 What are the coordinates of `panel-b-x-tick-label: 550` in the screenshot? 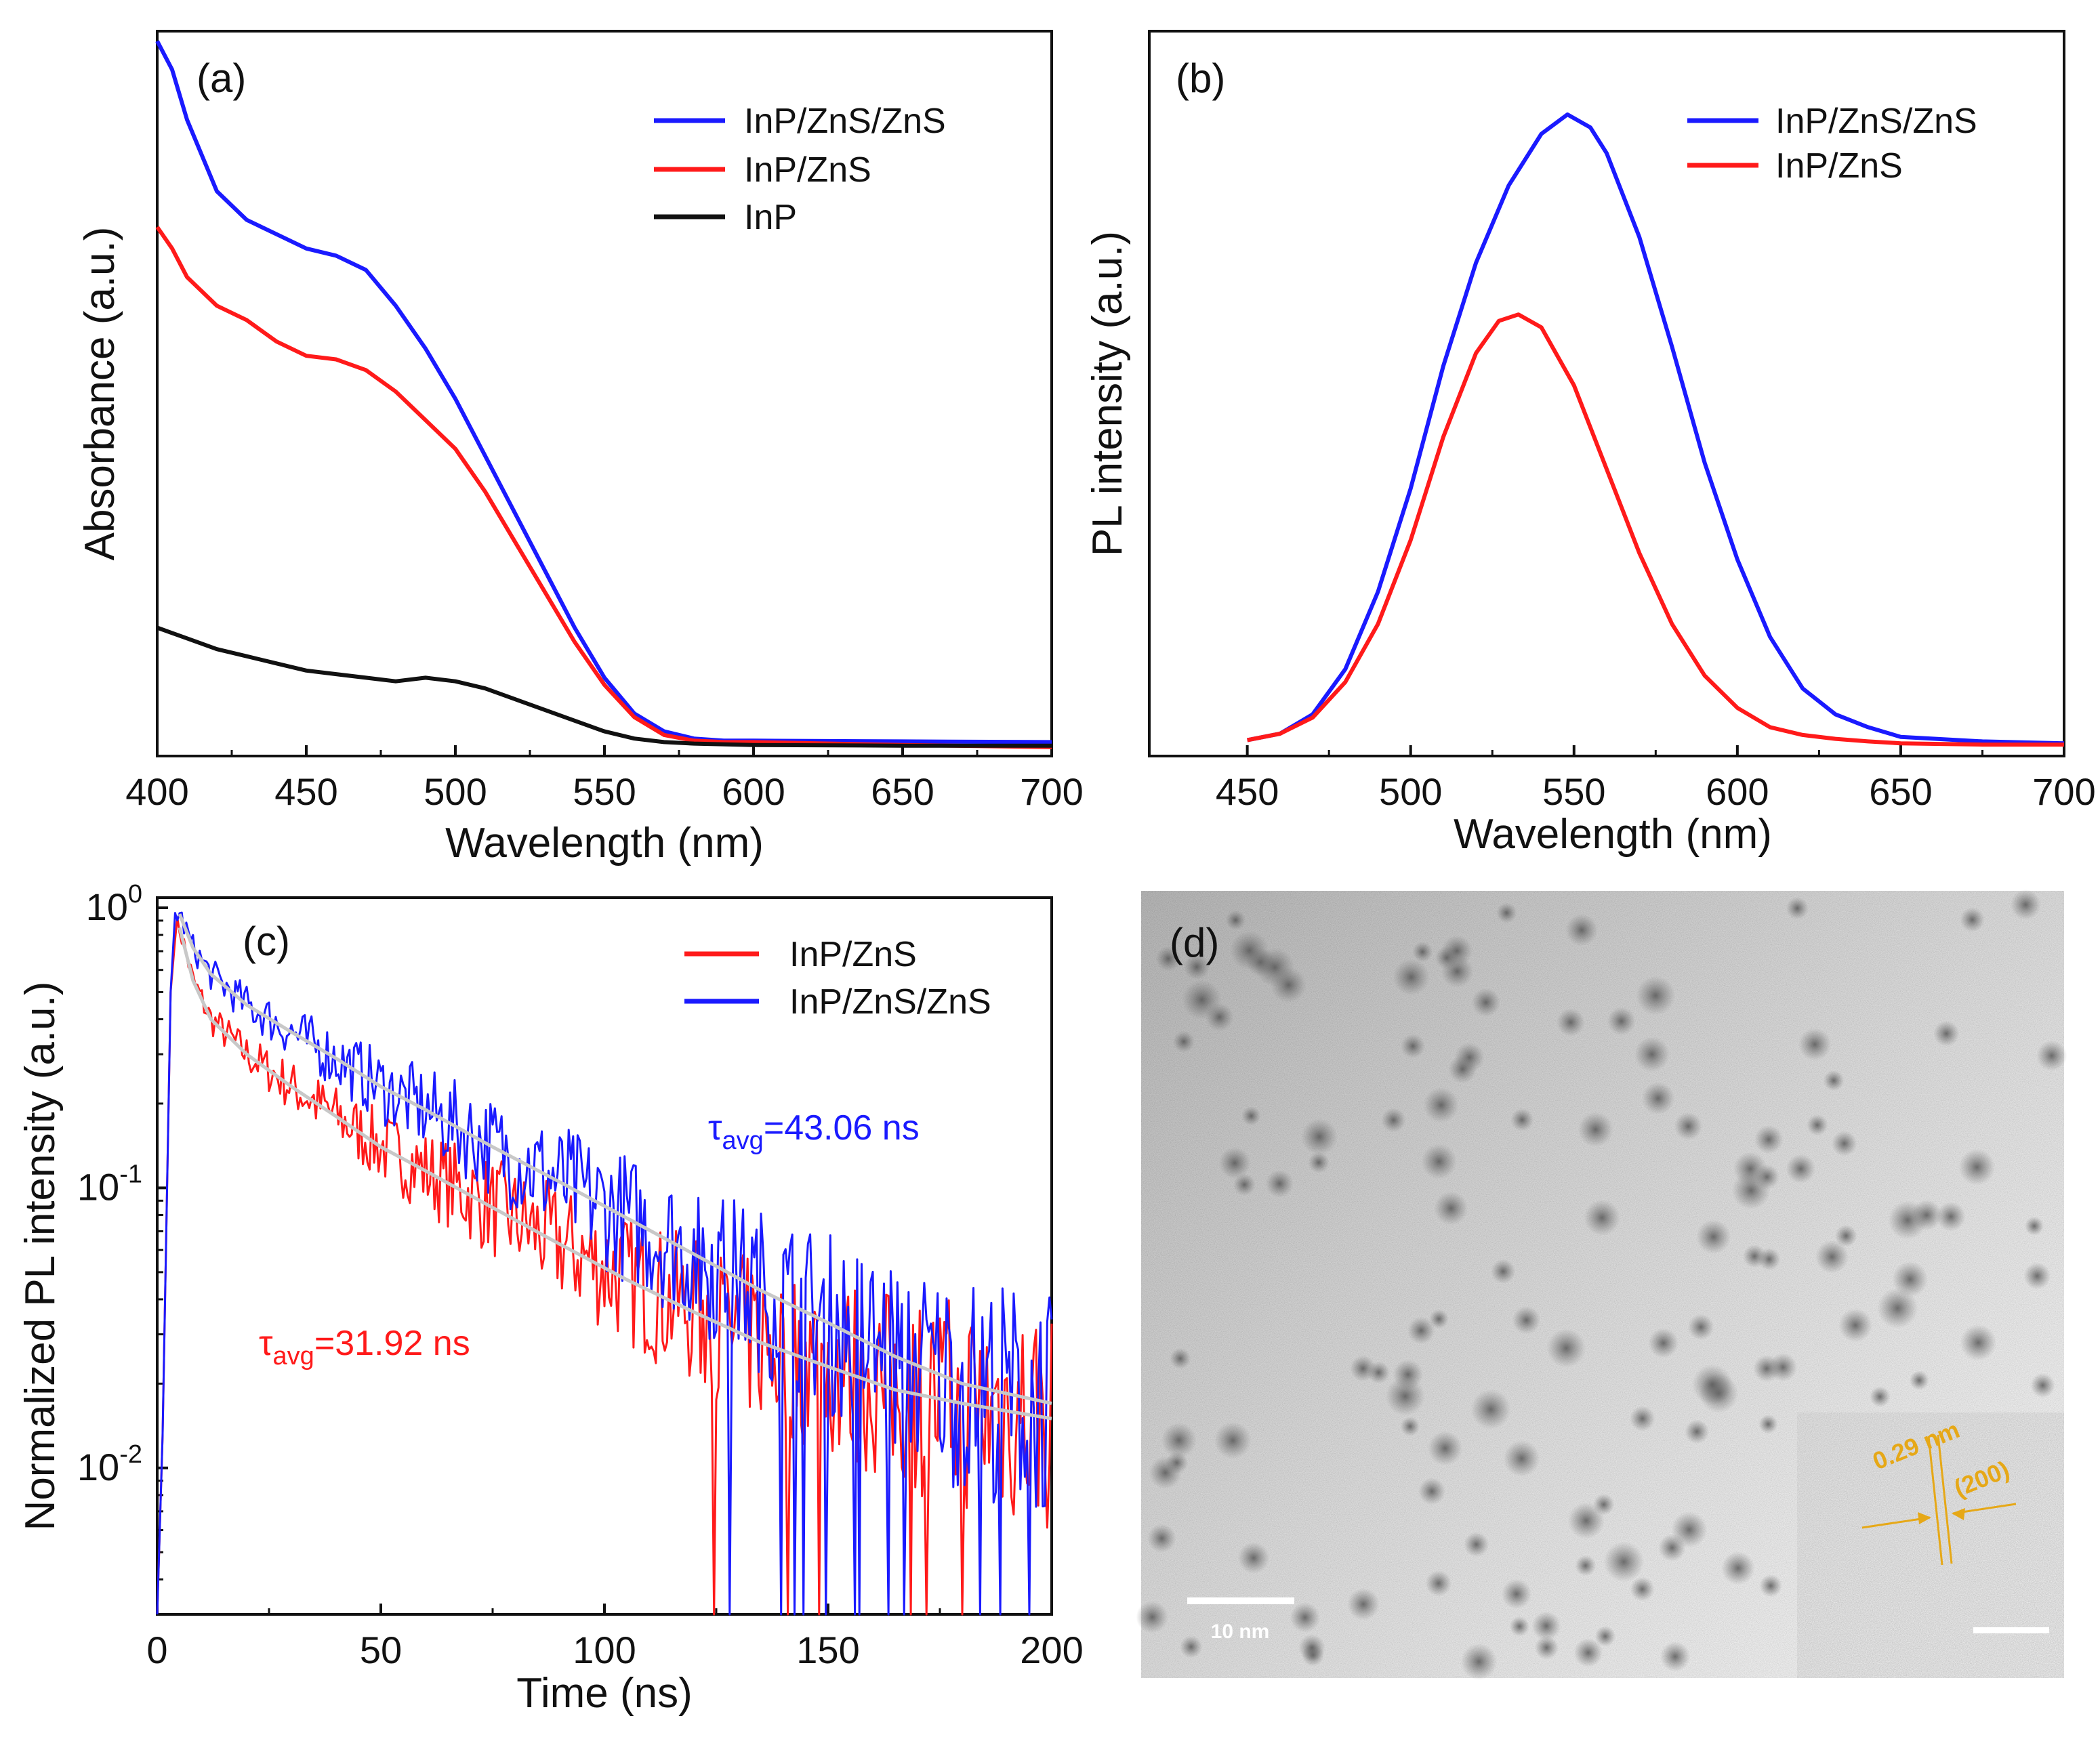 It's located at (1573, 791).